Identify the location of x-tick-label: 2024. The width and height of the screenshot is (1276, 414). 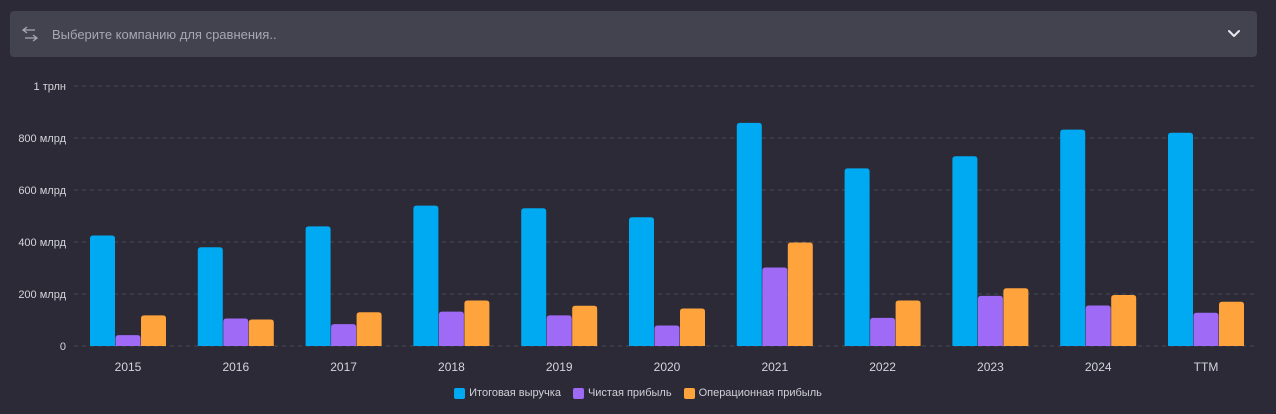
(1098, 367).